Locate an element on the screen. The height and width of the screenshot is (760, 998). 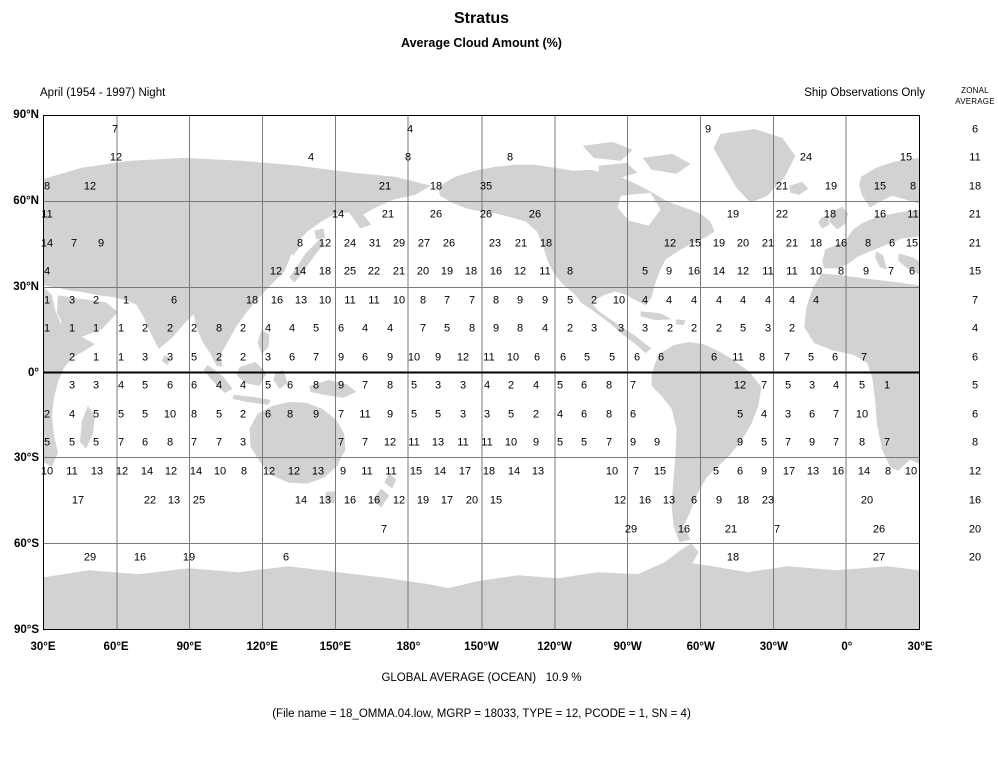
grid-cell-value: 14 is located at coordinates (514, 471).